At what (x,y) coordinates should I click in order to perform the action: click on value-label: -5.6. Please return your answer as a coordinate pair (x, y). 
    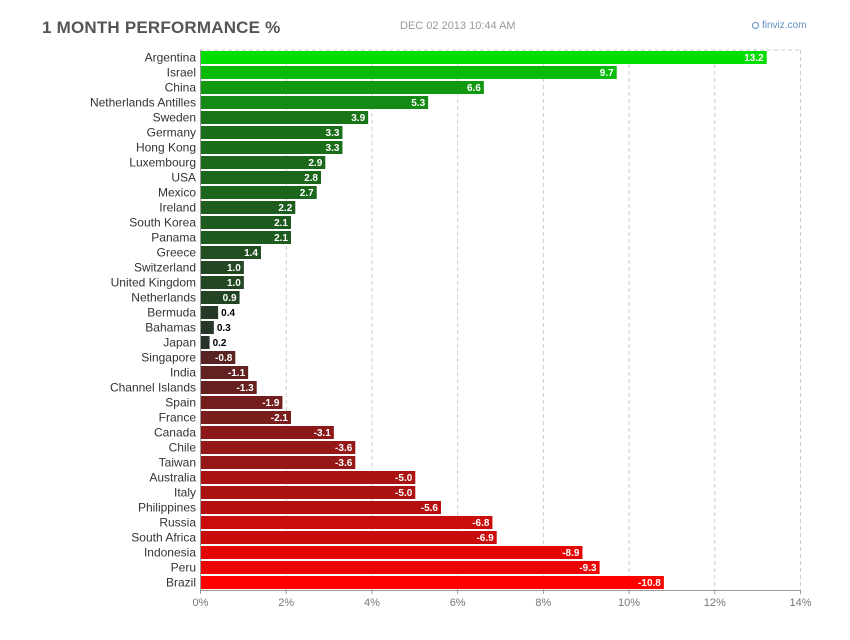
    Looking at the image, I should click on (430, 508).